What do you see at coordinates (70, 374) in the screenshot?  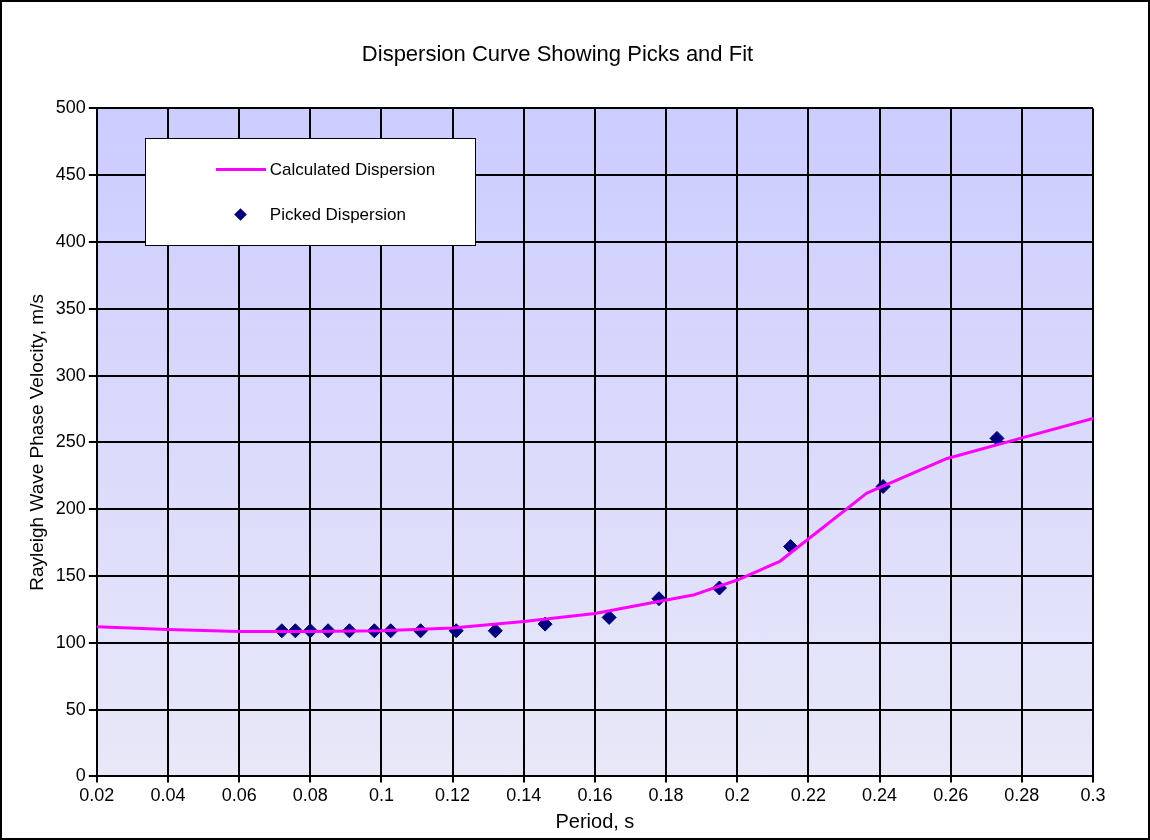 I see `y-tick-label: 300` at bounding box center [70, 374].